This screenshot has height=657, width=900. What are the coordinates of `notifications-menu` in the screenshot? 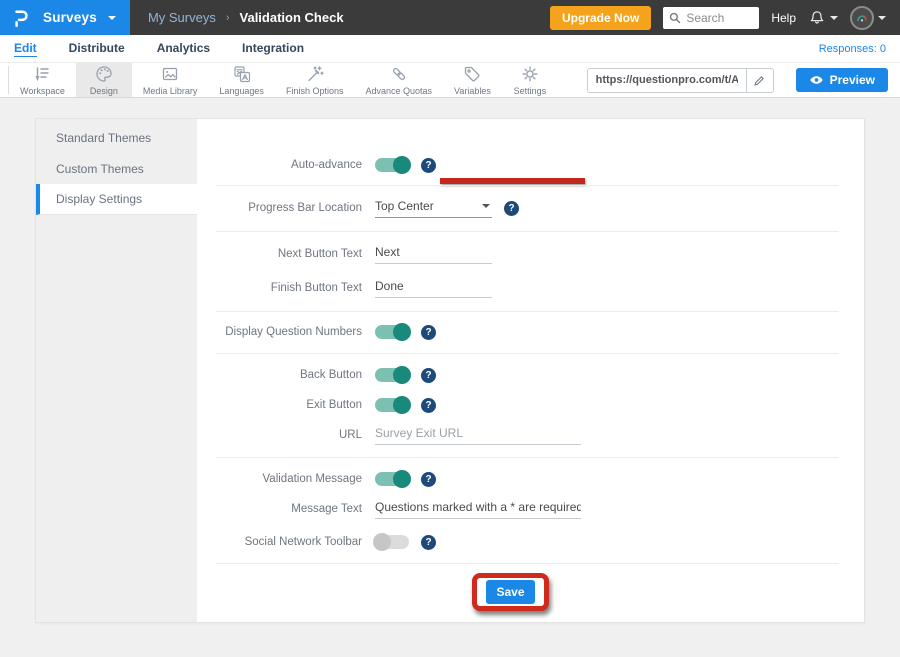 It's located at (823, 18).